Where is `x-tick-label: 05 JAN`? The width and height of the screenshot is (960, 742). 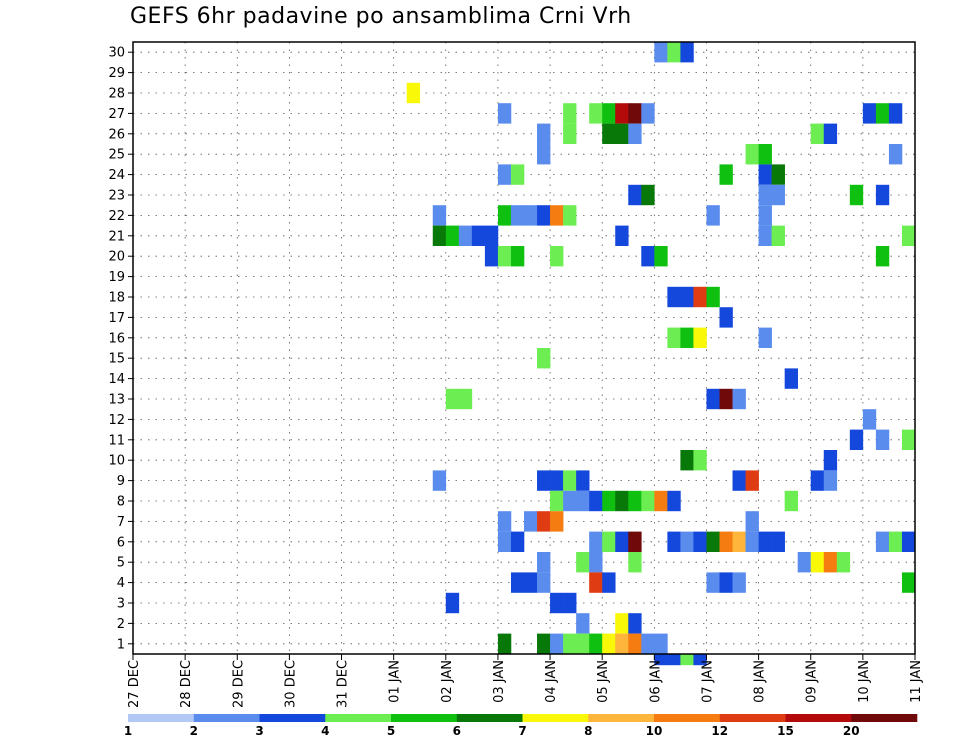
x-tick-label: 05 JAN is located at coordinates (603, 681).